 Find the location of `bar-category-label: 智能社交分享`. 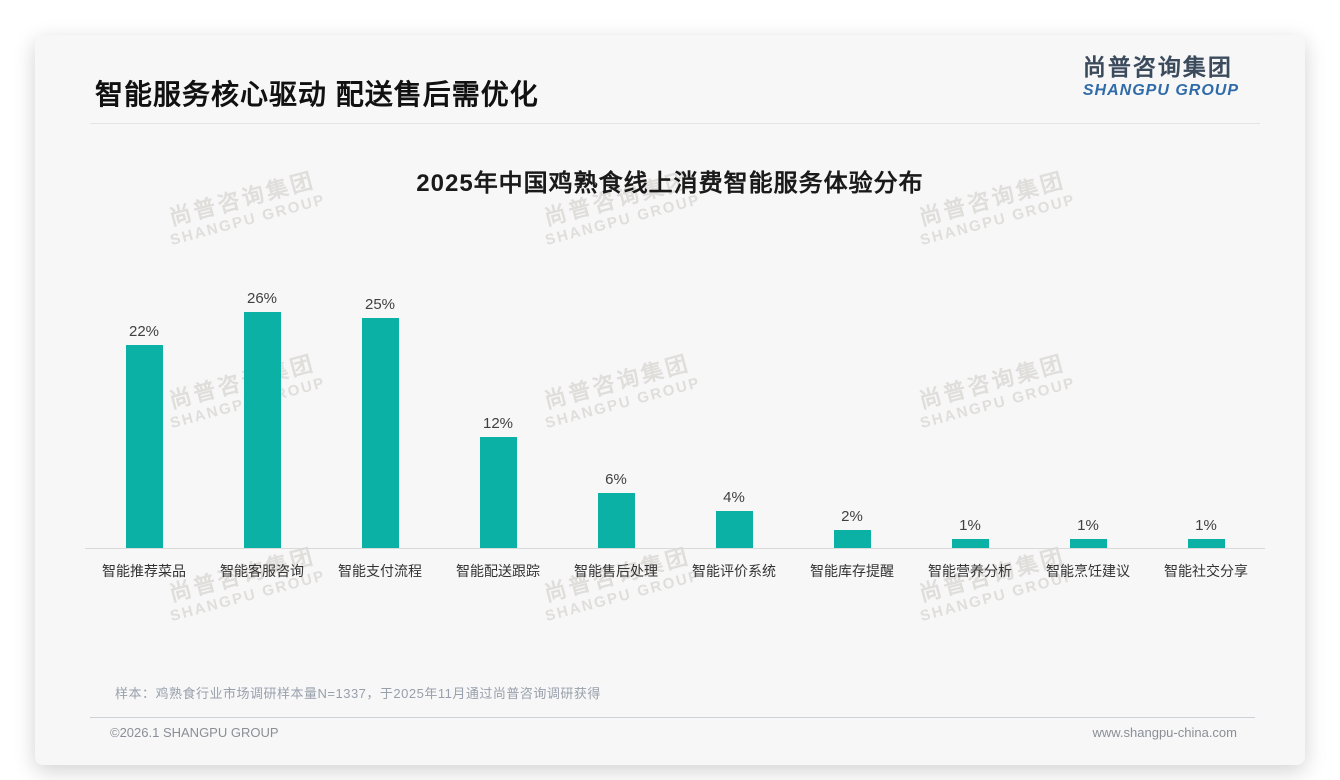

bar-category-label: 智能社交分享 is located at coordinates (1206, 571).